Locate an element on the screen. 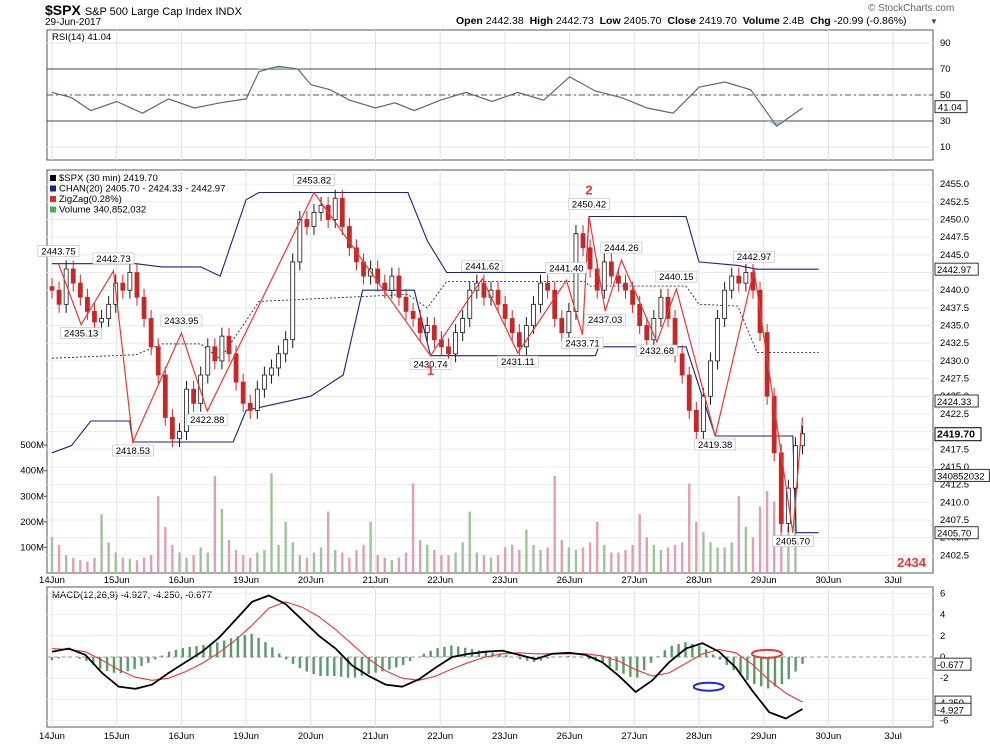  peak-label: 2431.11 is located at coordinates (518, 362).